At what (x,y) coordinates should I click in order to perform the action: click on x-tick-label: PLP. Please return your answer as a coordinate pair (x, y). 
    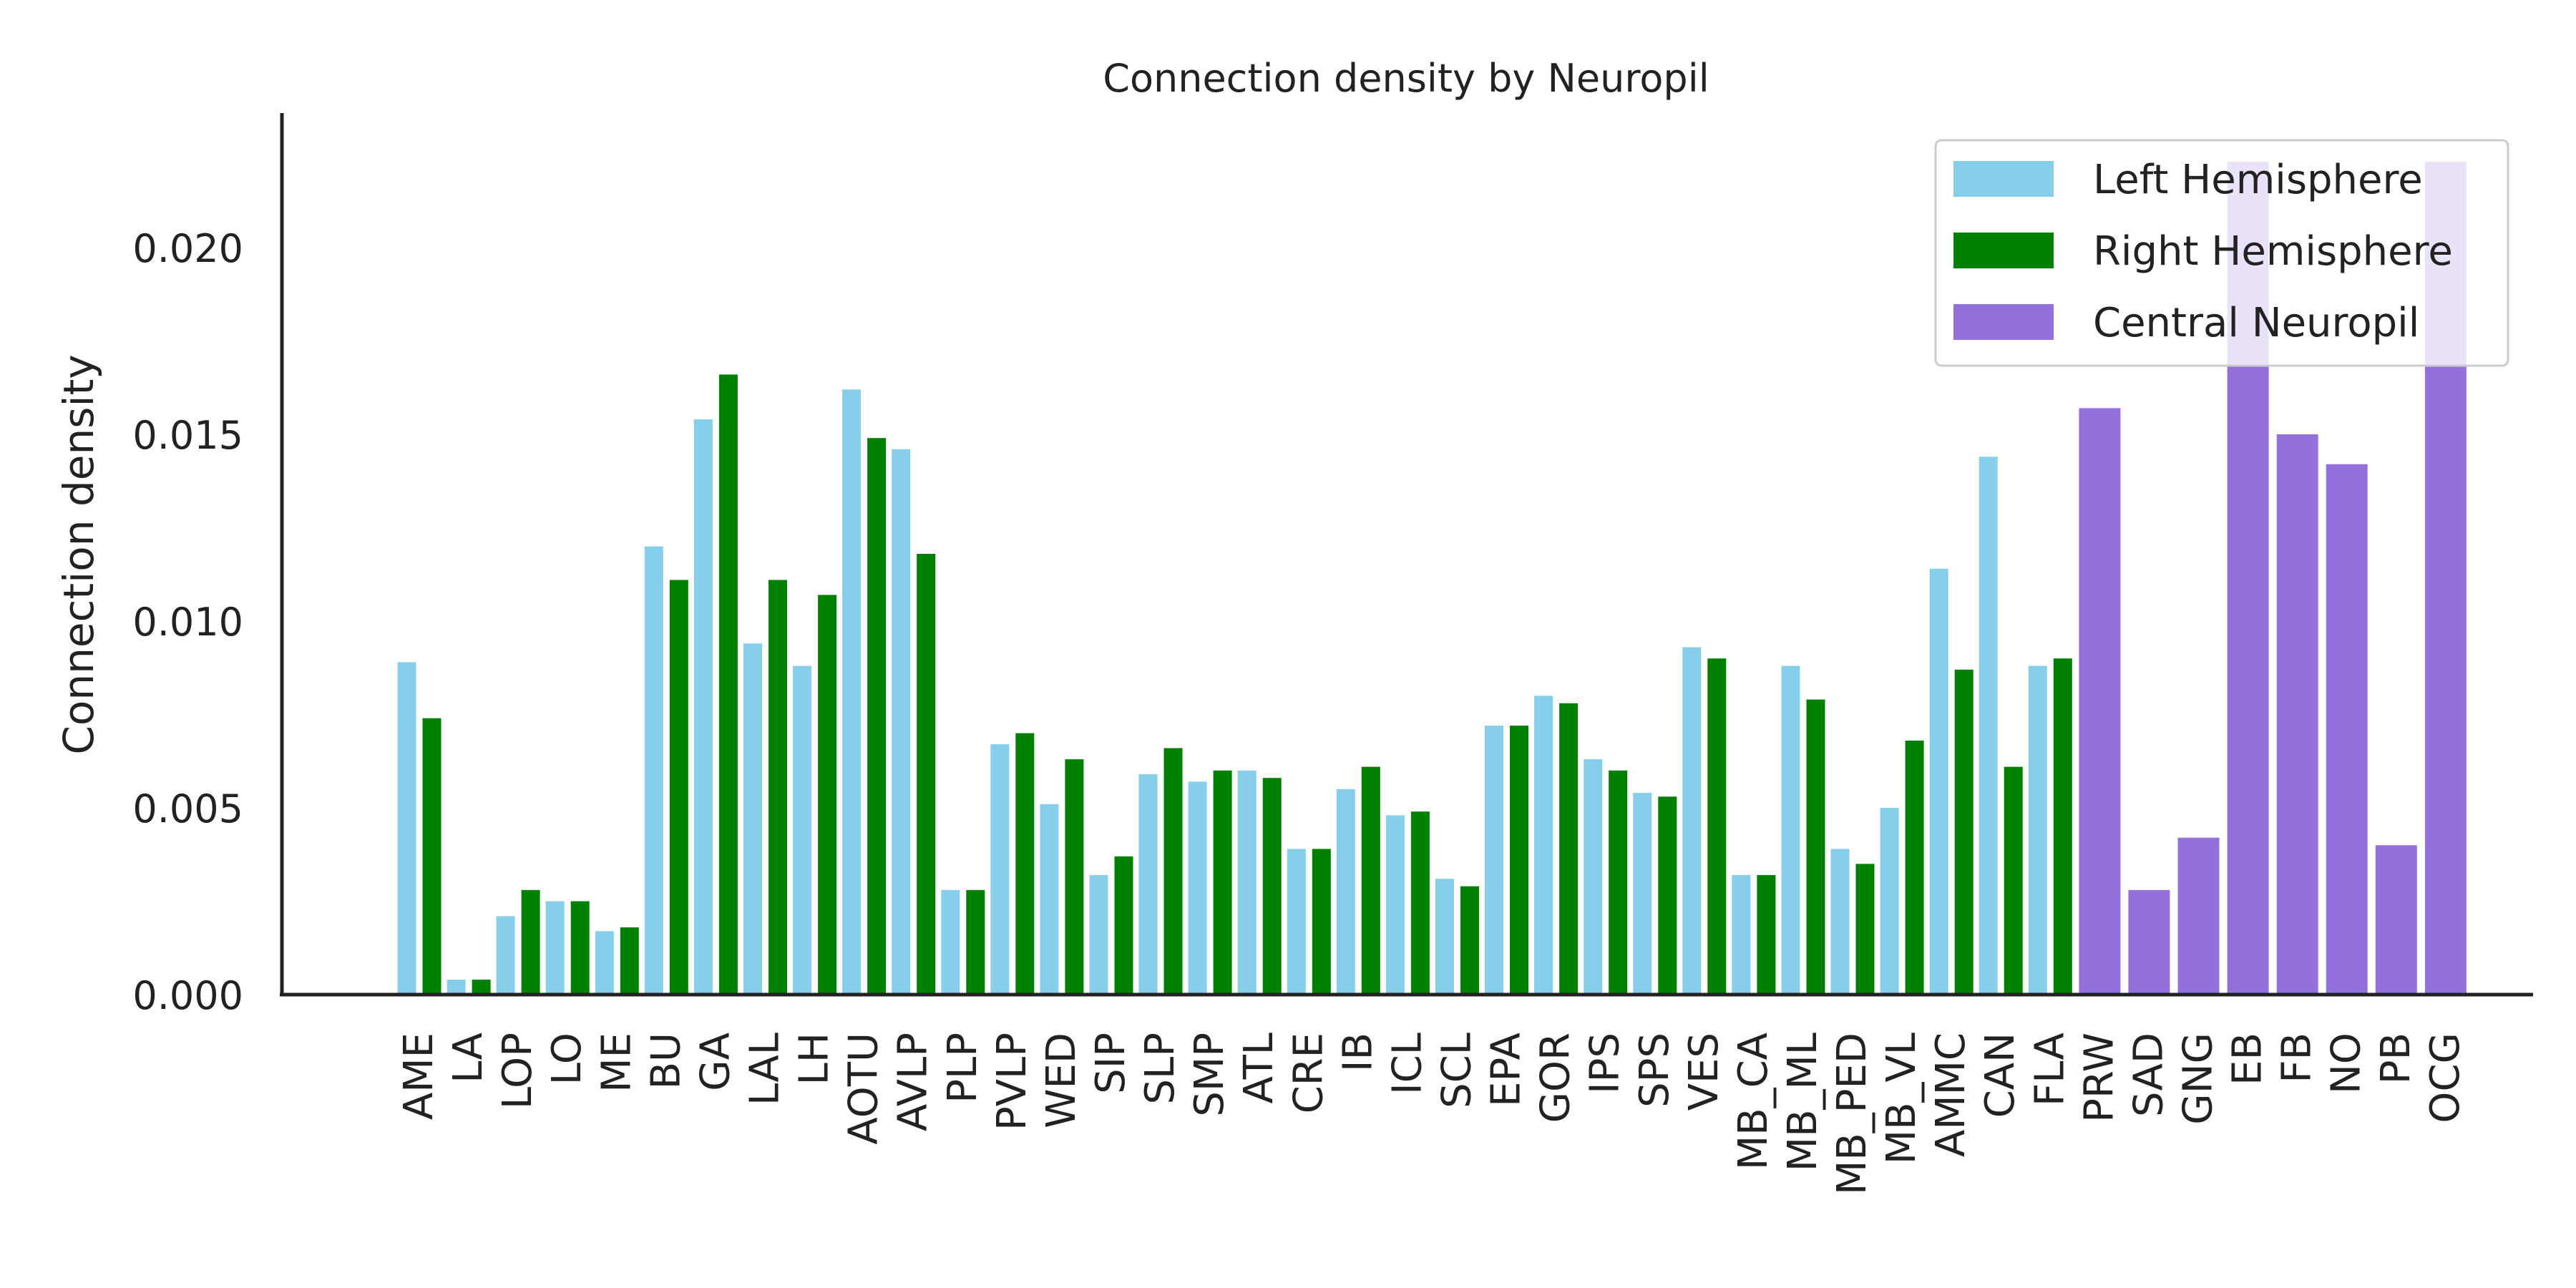
    Looking at the image, I should click on (963, 1068).